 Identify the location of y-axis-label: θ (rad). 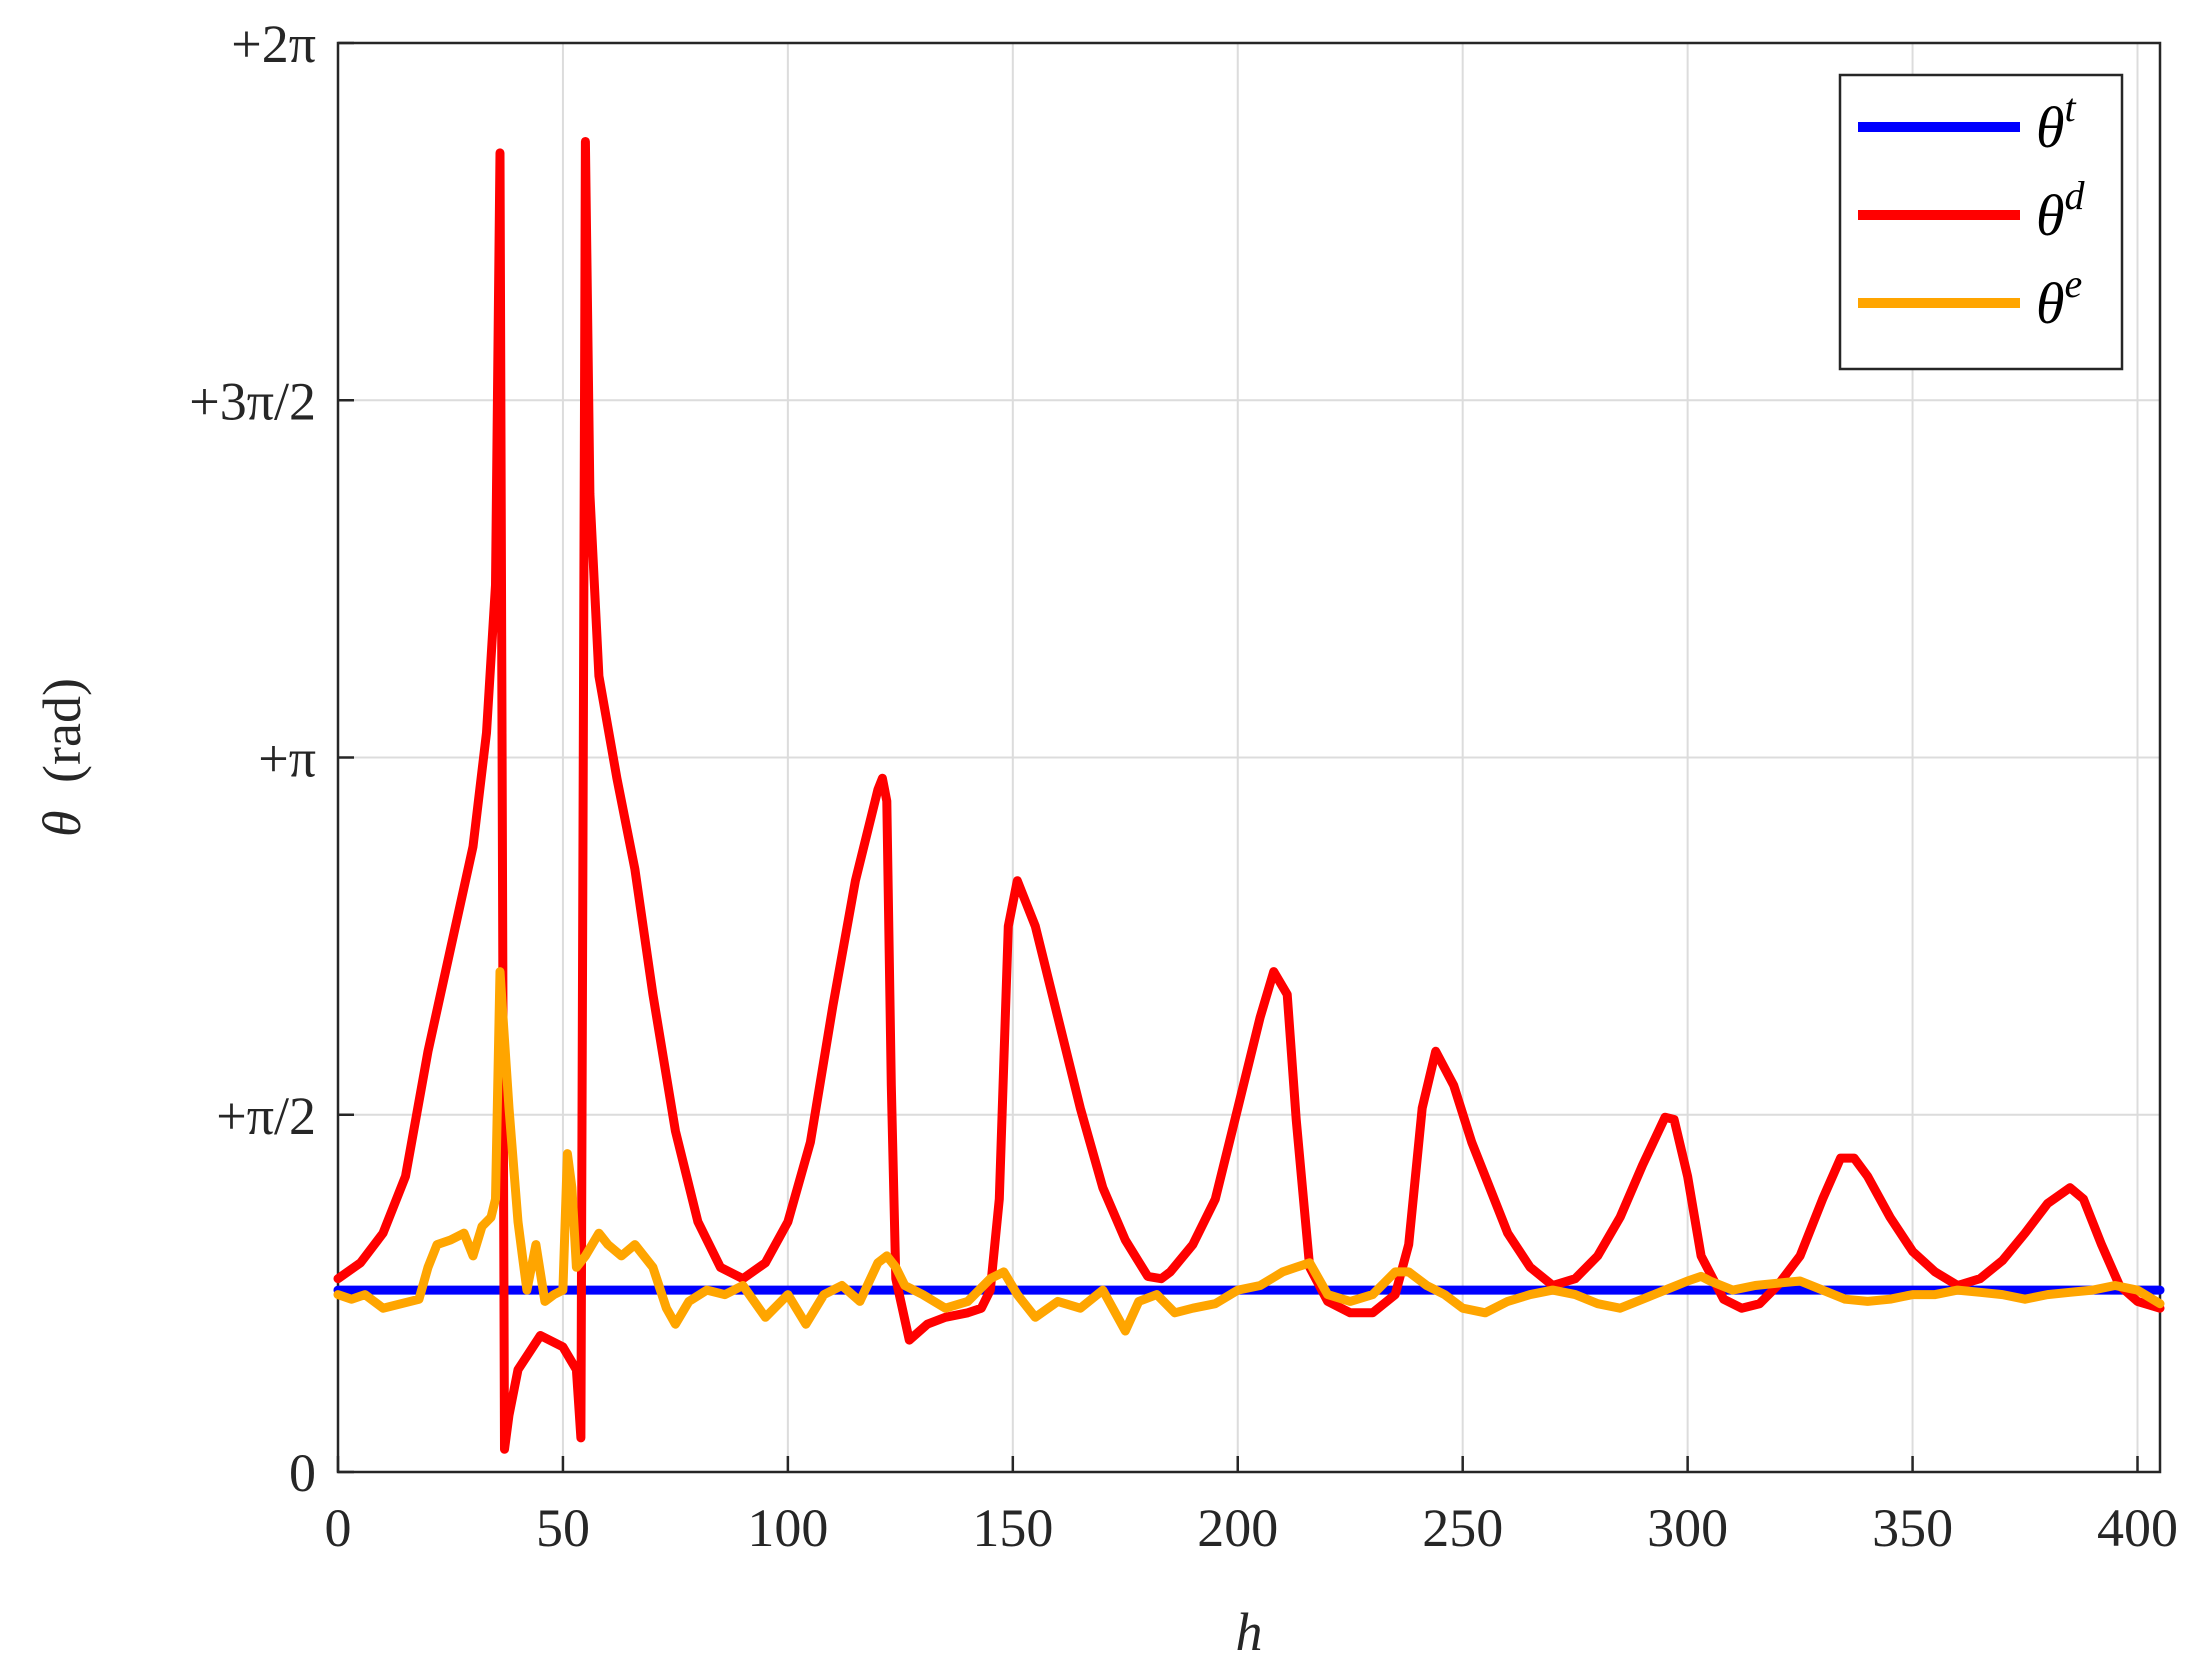
(62, 757).